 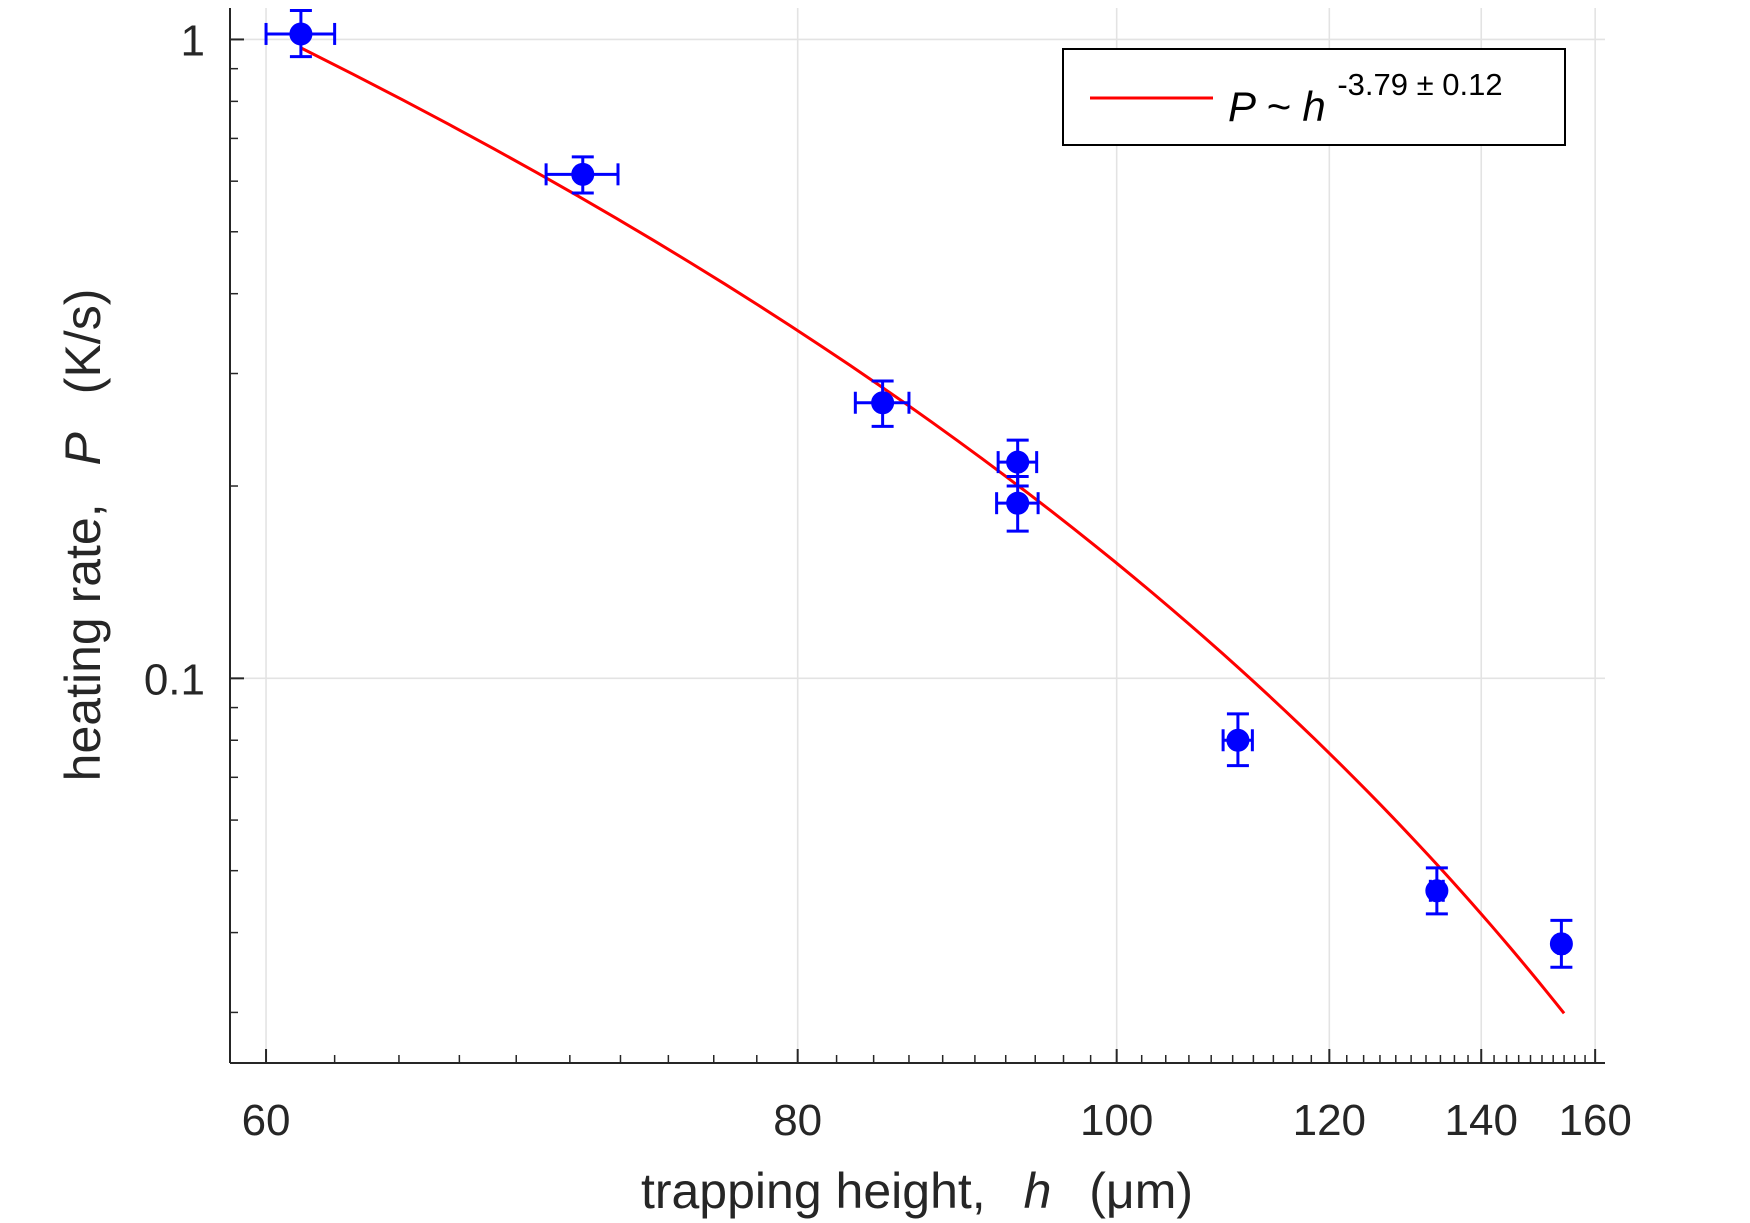 I want to click on y-tick-label: 0.1, so click(x=174, y=679).